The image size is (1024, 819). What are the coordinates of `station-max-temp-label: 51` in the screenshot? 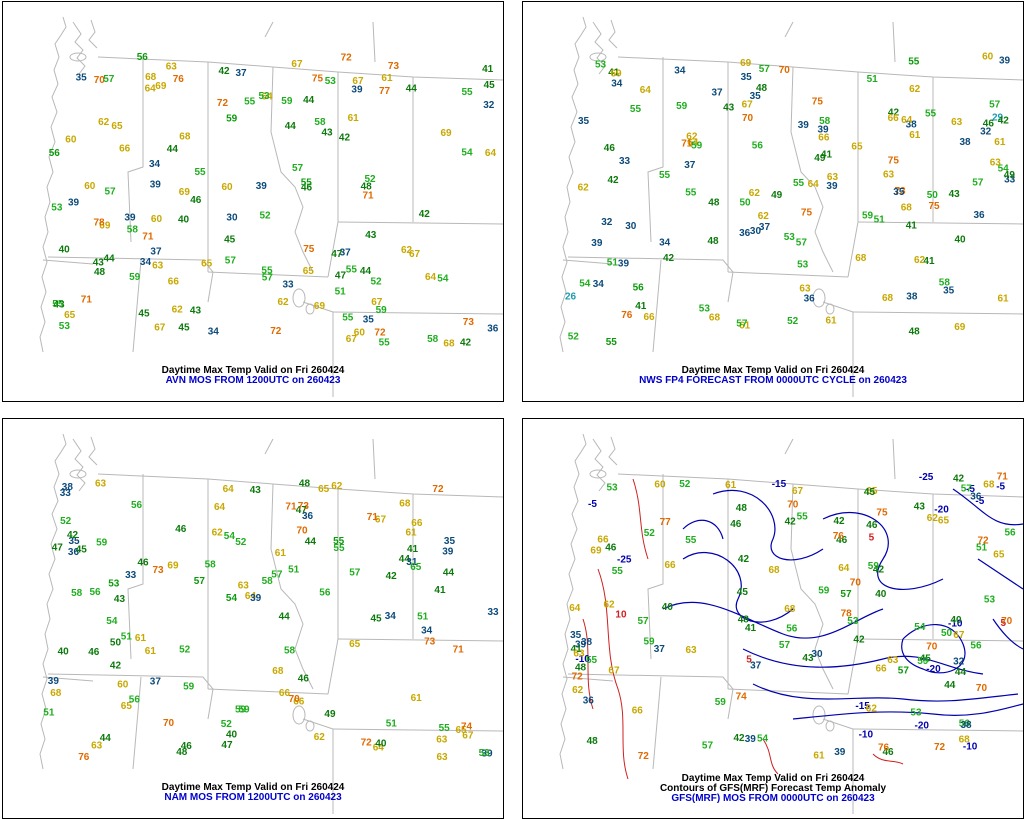 It's located at (49, 713).